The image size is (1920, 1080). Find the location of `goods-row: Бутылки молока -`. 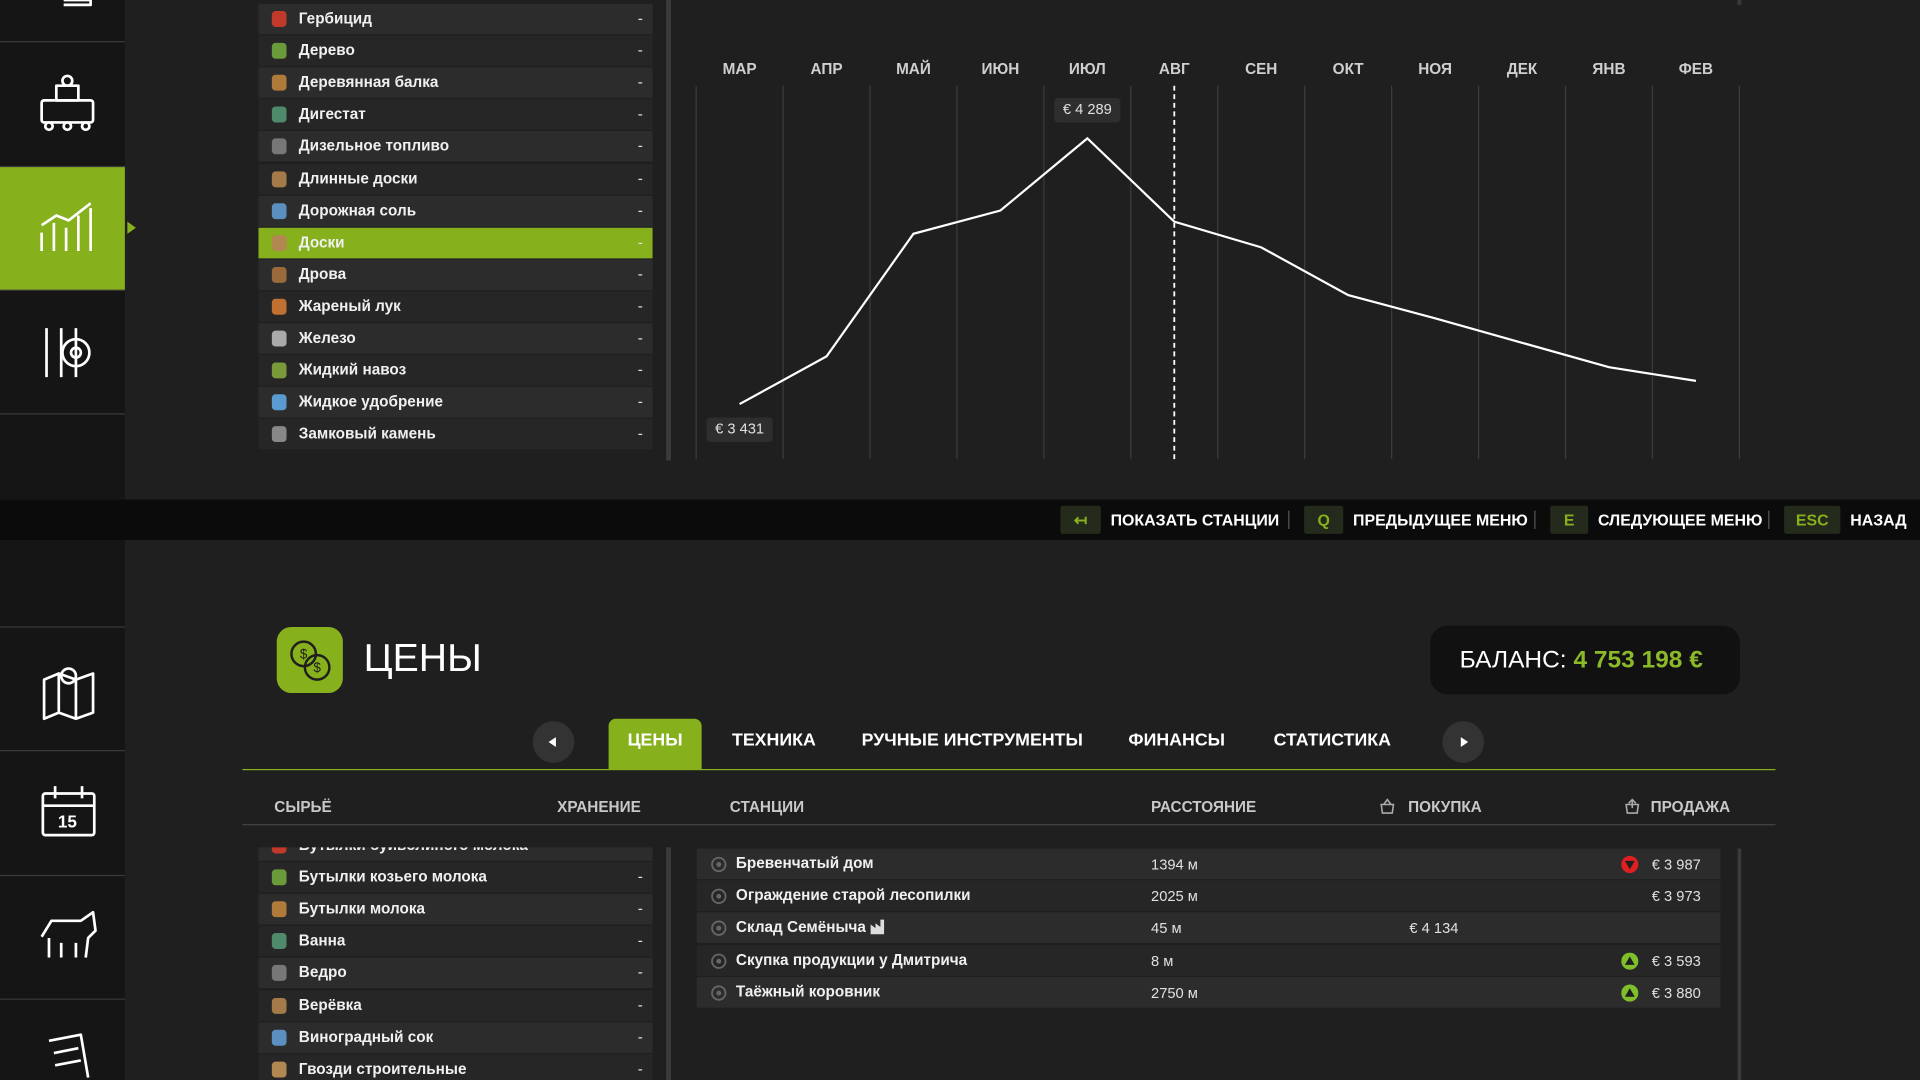

goods-row: Бутылки молока - is located at coordinates (455, 909).